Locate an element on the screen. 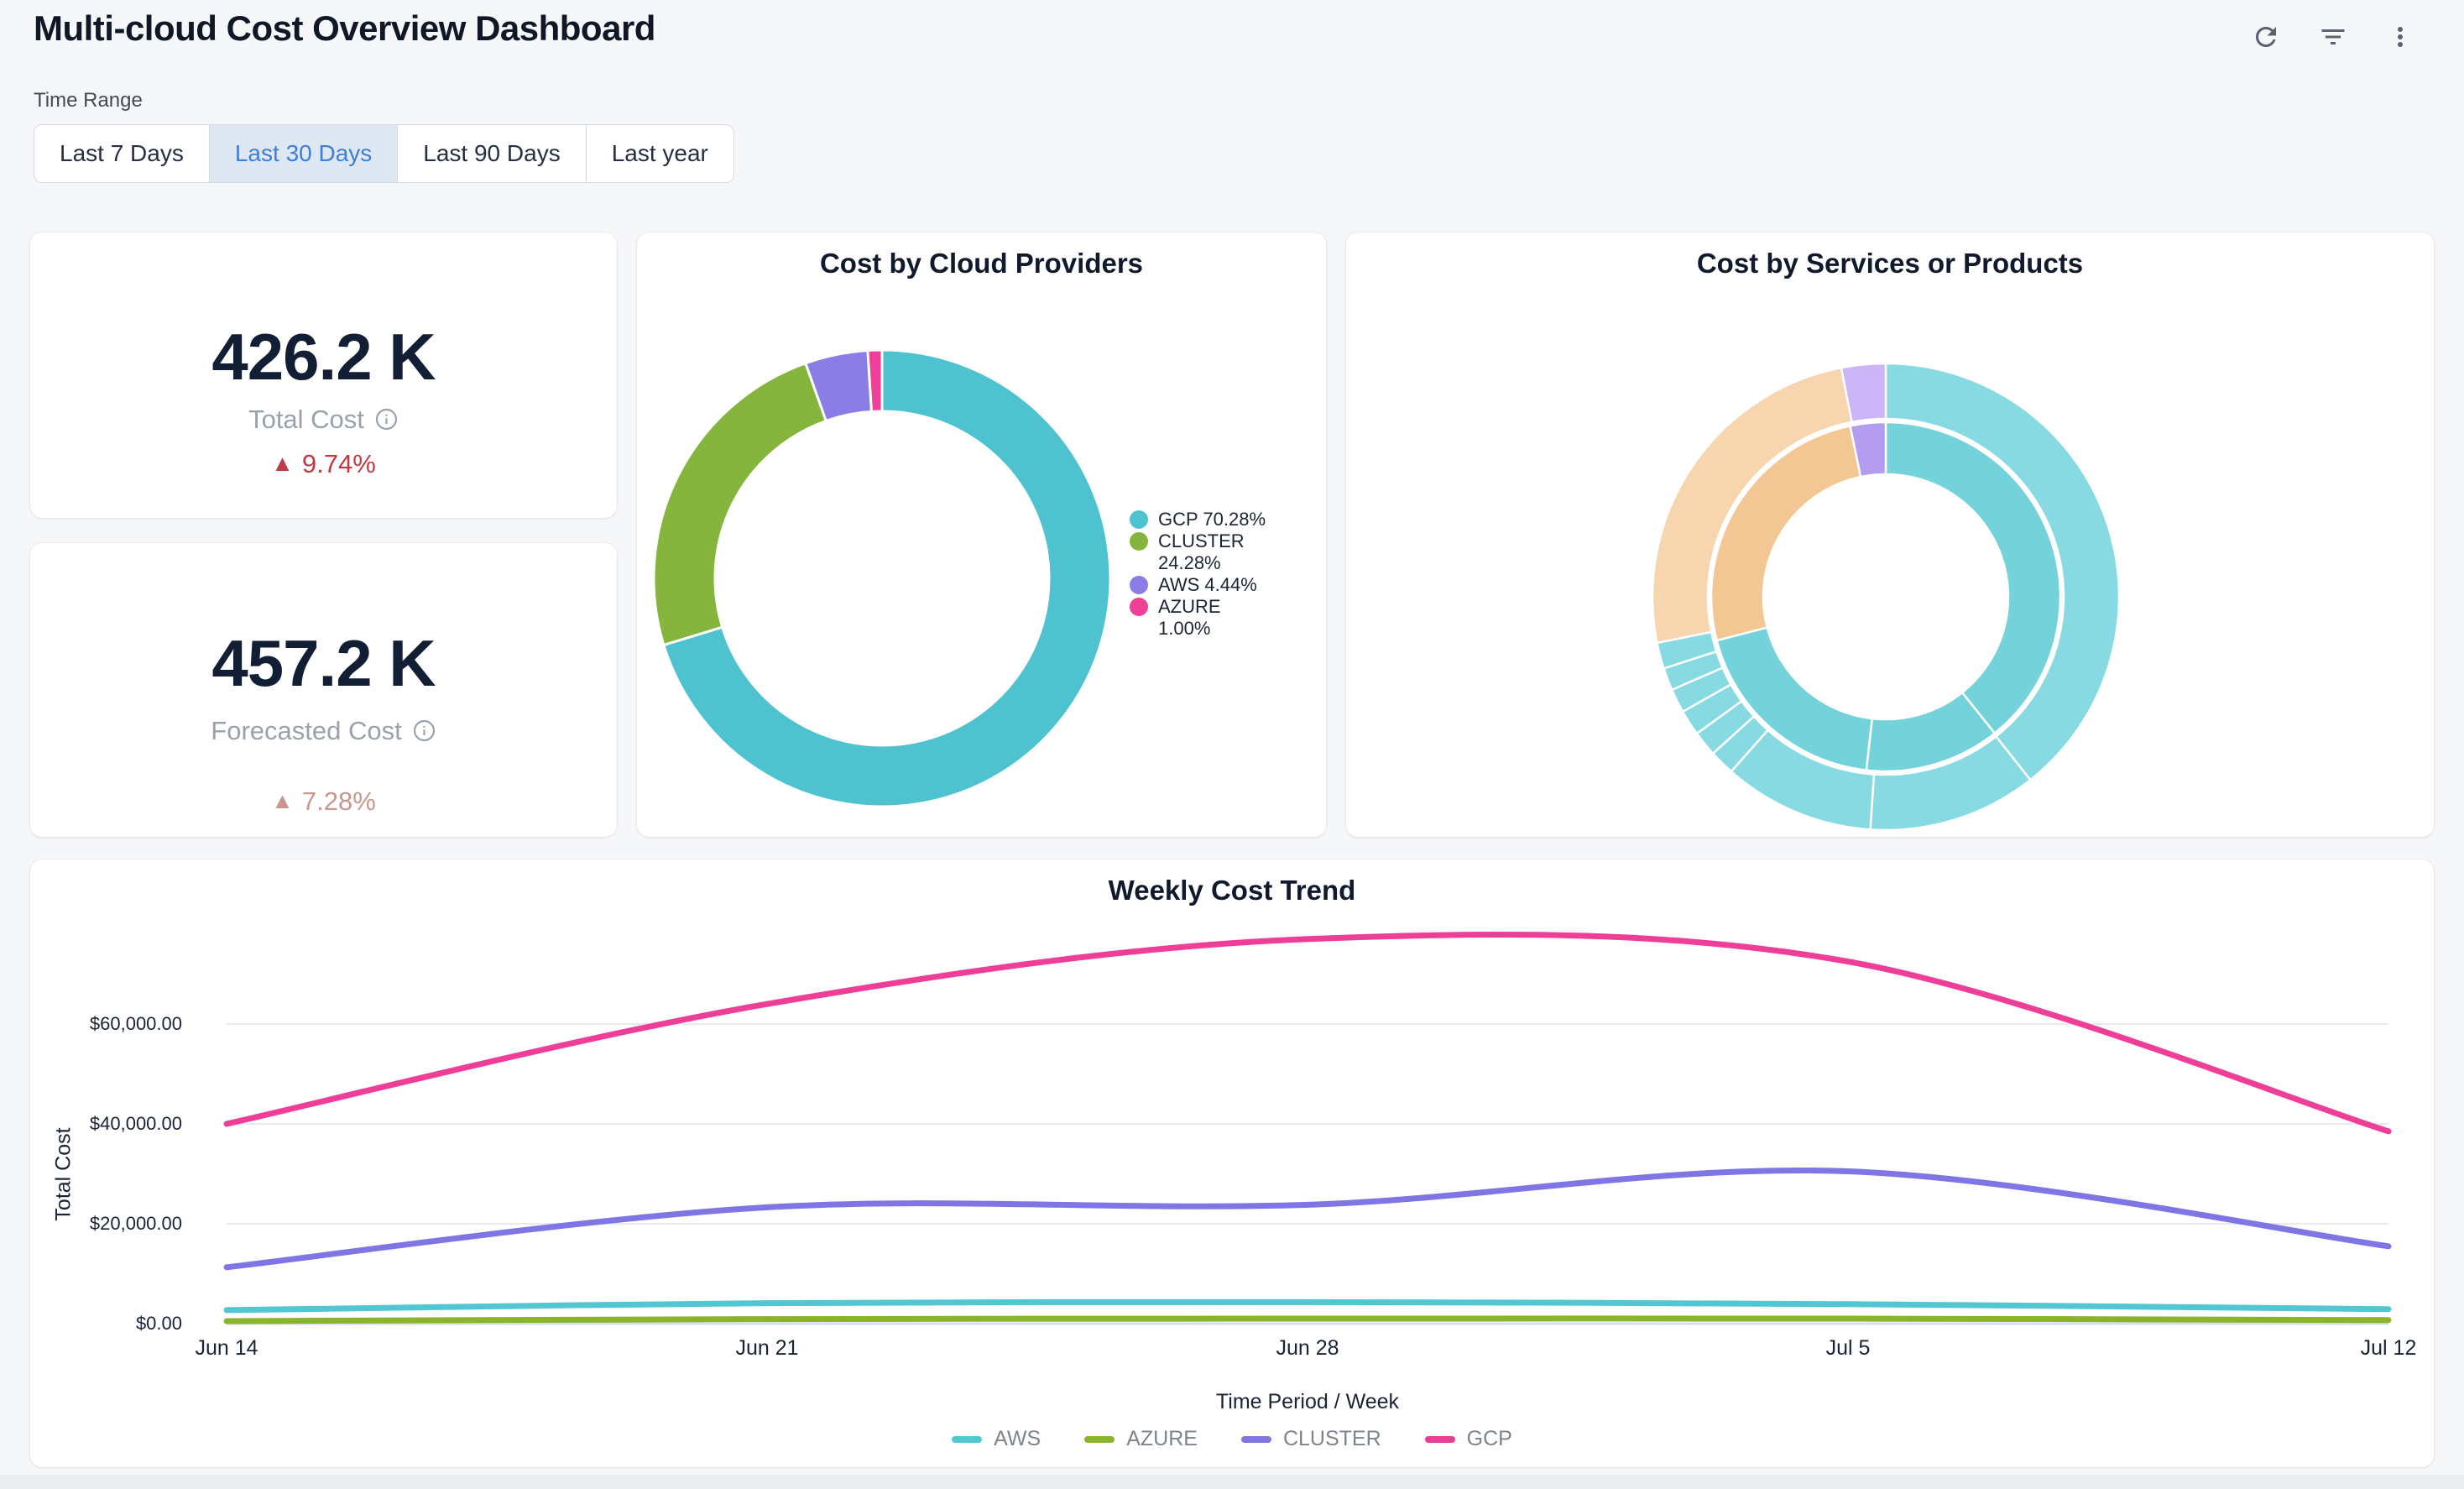 The image size is (2464, 1489). time-range-option-last-30-days: Last 30 Days is located at coordinates (303, 153).